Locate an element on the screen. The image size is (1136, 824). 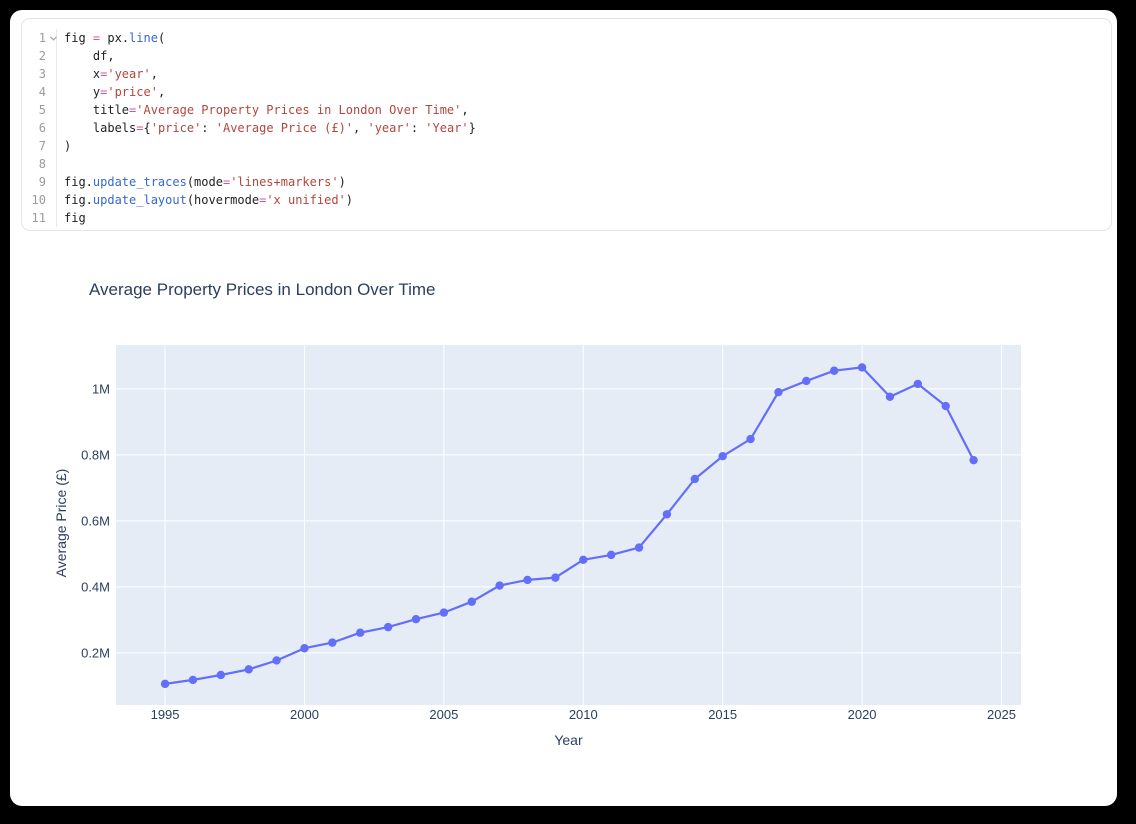
code-line-text: y='price', is located at coordinates (115, 92).